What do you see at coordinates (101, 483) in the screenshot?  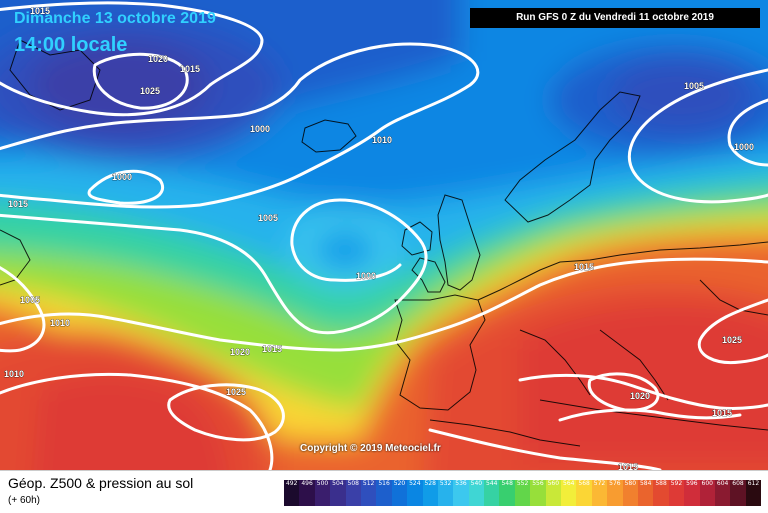 I see `legend-title: Géop. Z500 & pression au sol` at bounding box center [101, 483].